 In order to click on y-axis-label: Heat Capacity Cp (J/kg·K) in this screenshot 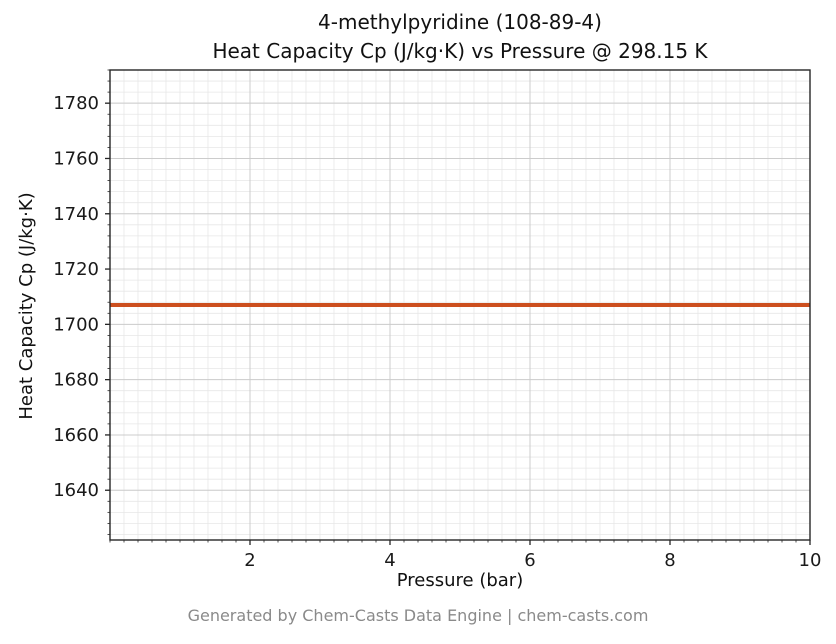, I will do `click(26, 306)`.